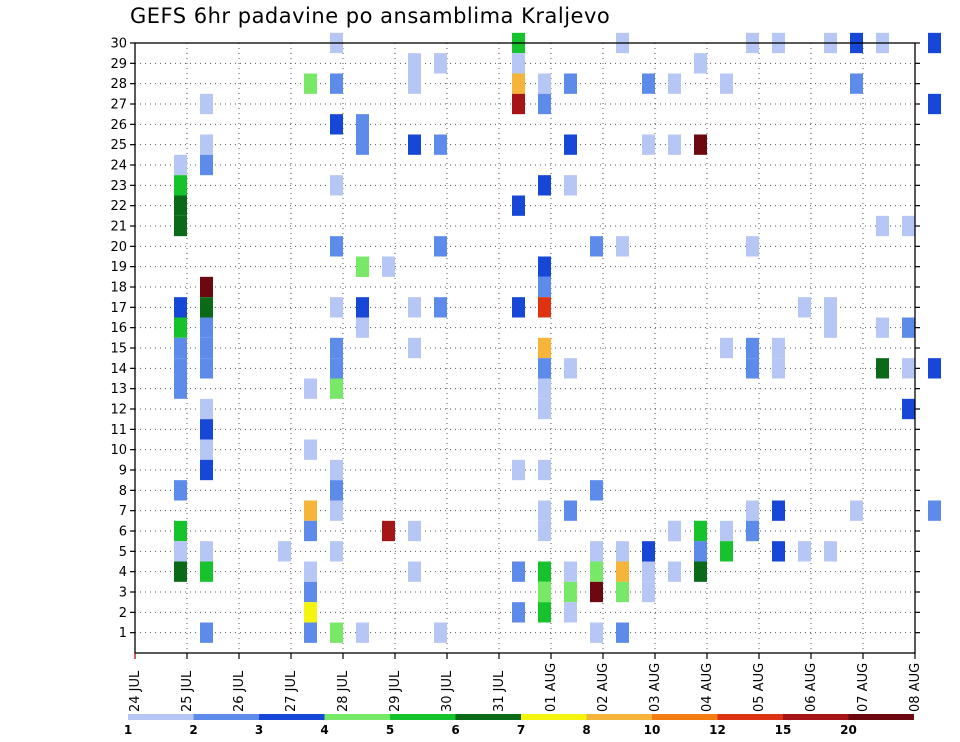  I want to click on colorbar-label: 20, so click(848, 730).